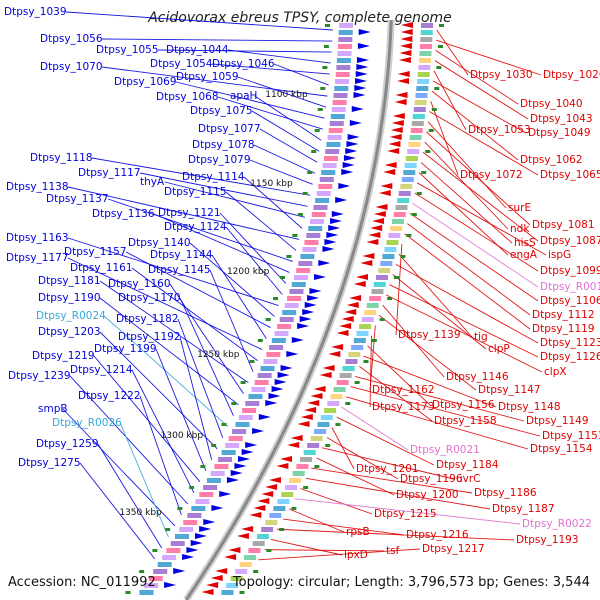 The width and height of the screenshot is (600, 600). Describe the element at coordinates (223, 145) in the screenshot. I see `left-gene-label: Dtpsy_1078` at that location.